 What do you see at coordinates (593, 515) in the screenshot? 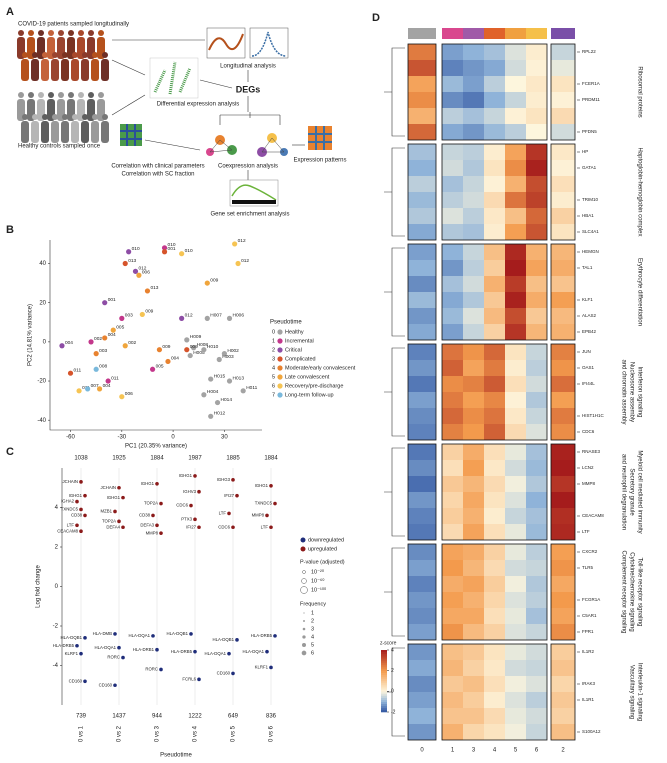
I see `gene-label: CEACAM8` at bounding box center [593, 515].